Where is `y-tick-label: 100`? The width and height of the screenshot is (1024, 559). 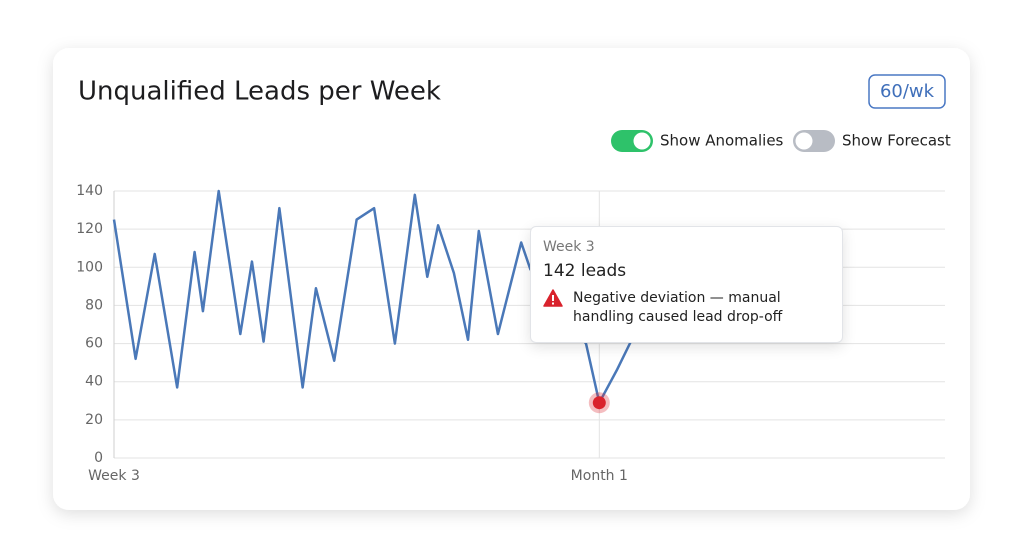 y-tick-label: 100 is located at coordinates (89, 267).